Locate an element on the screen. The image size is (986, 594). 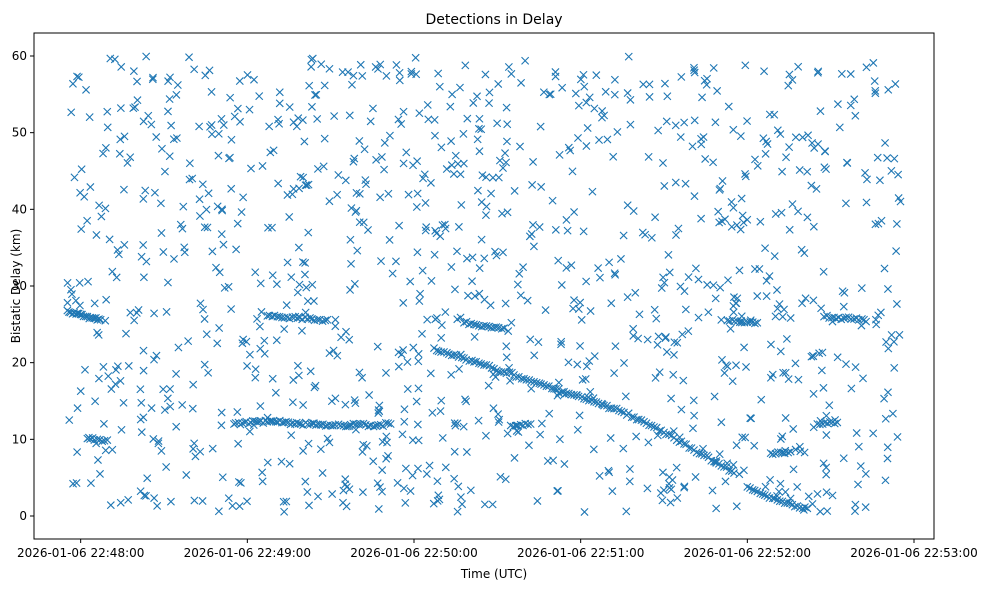
x-tick-label: 2026-01-06 22:49:00 is located at coordinates (247, 553).